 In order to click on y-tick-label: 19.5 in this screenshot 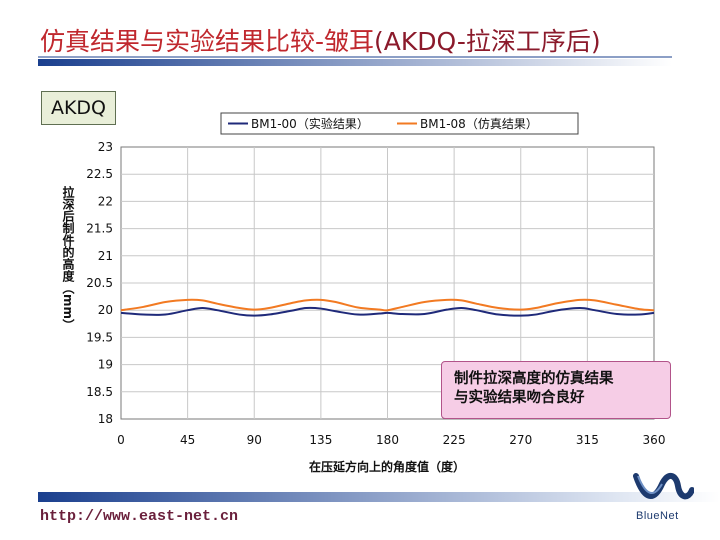, I will do `click(99, 337)`.